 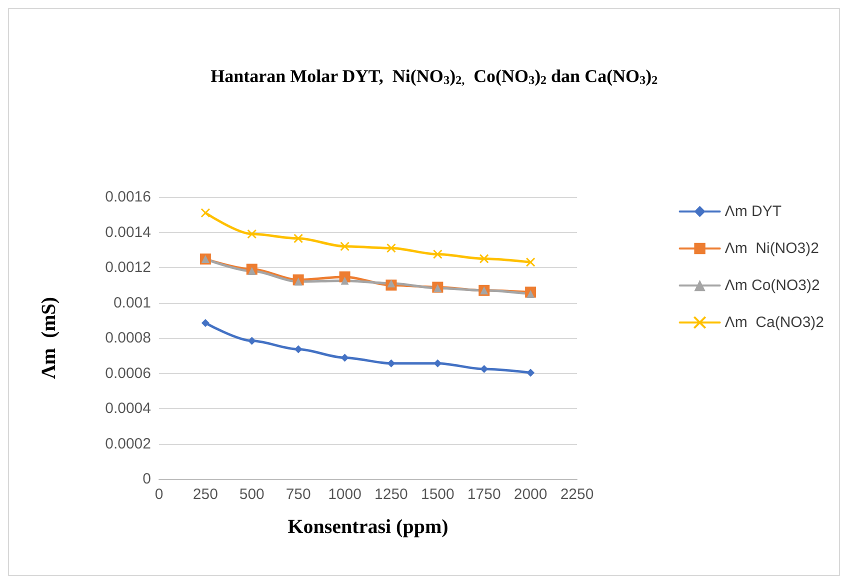 What do you see at coordinates (298, 494) in the screenshot?
I see `x-tick-label: 750` at bounding box center [298, 494].